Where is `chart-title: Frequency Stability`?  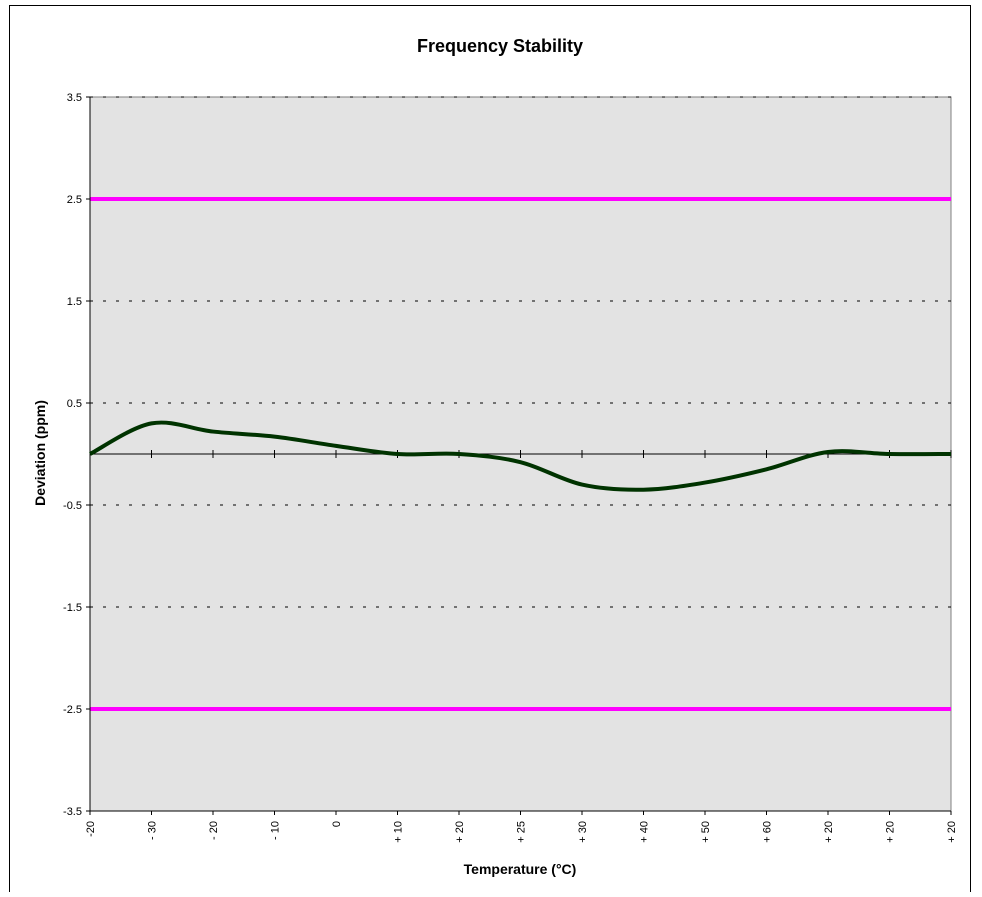 chart-title: Frequency Stability is located at coordinates (500, 46).